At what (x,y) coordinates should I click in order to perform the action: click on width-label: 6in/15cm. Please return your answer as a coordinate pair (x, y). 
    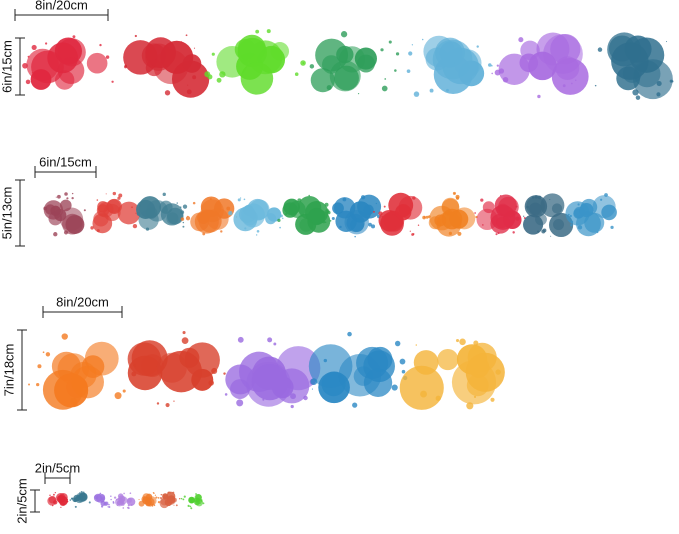
    Looking at the image, I should click on (65, 161).